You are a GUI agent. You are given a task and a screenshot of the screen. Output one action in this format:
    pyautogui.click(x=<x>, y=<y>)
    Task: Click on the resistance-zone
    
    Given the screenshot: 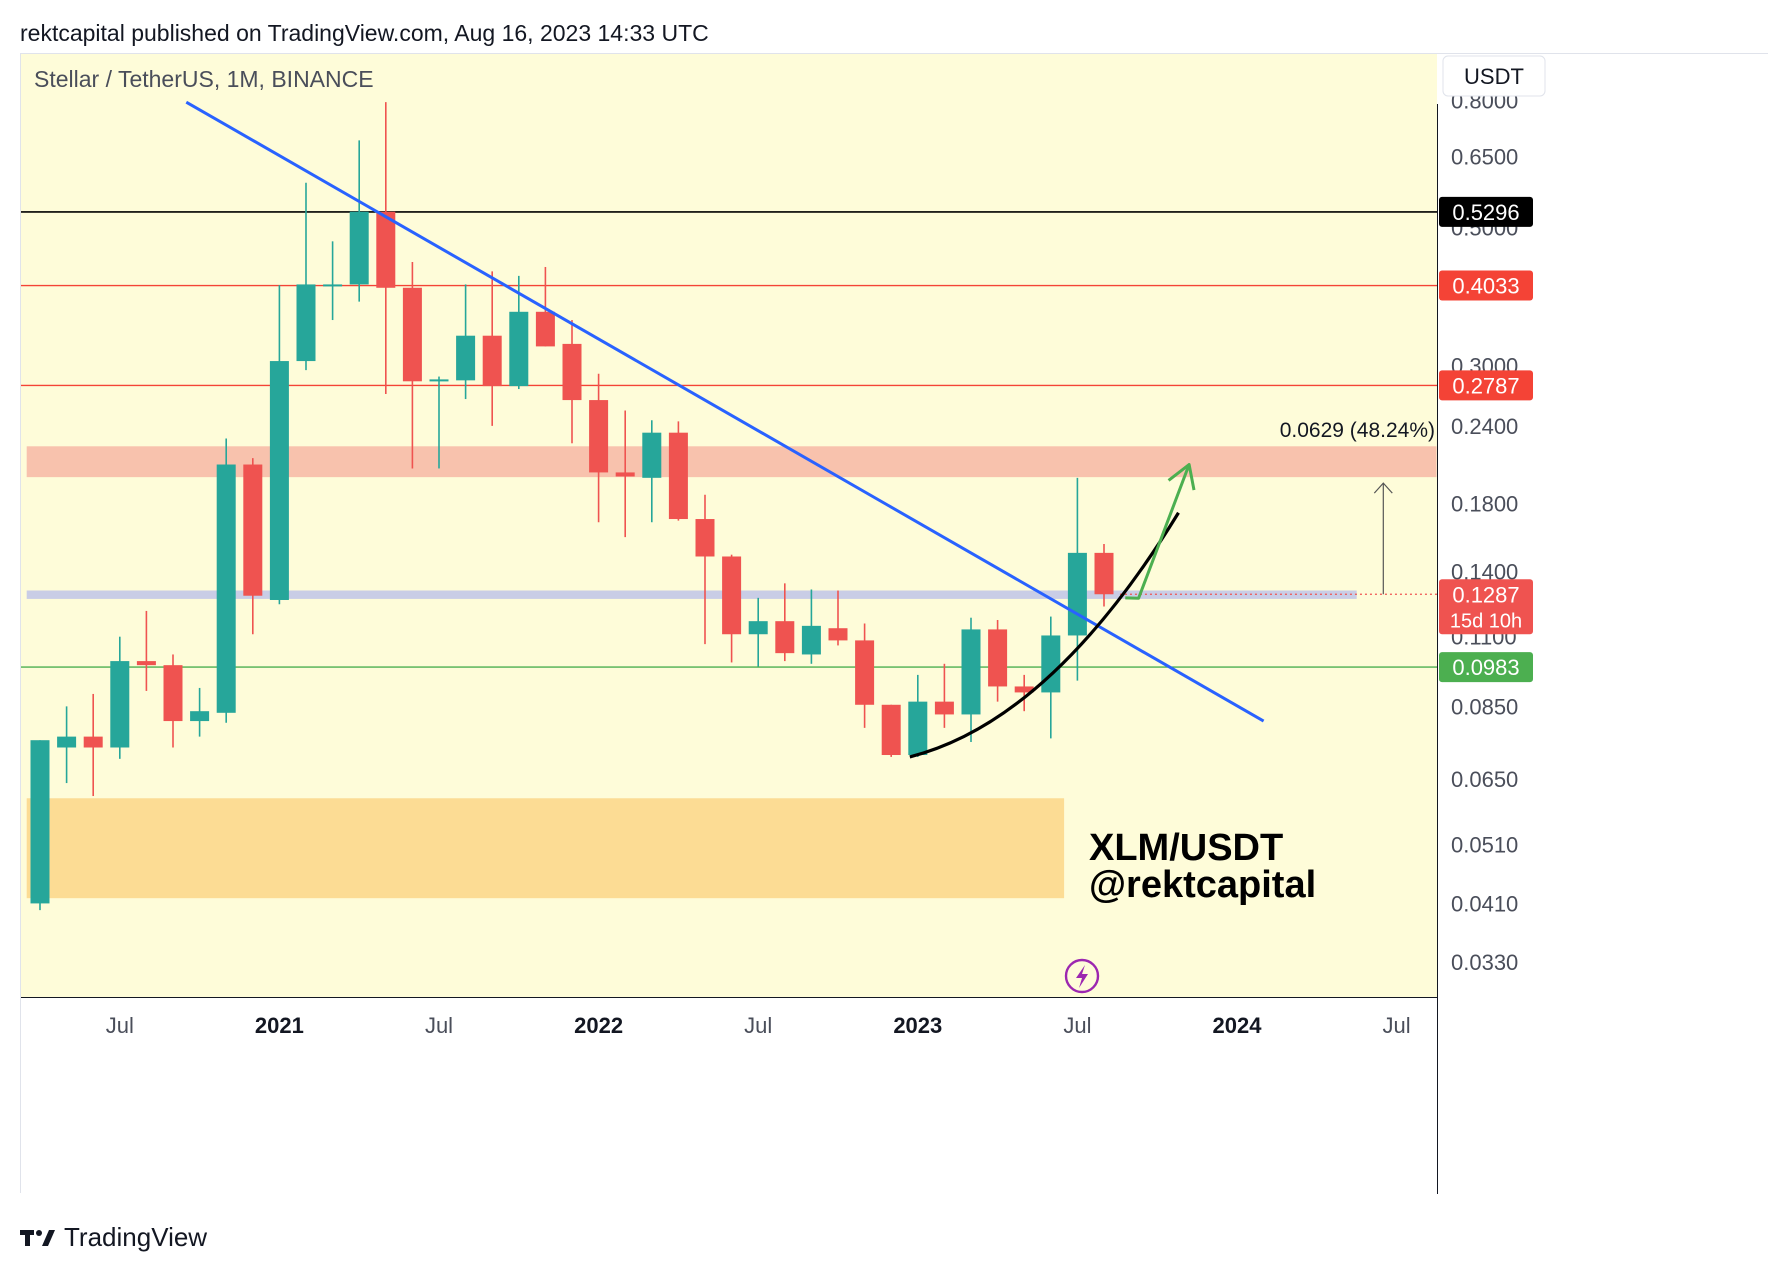 What is the action you would take?
    pyautogui.click(x=731, y=462)
    